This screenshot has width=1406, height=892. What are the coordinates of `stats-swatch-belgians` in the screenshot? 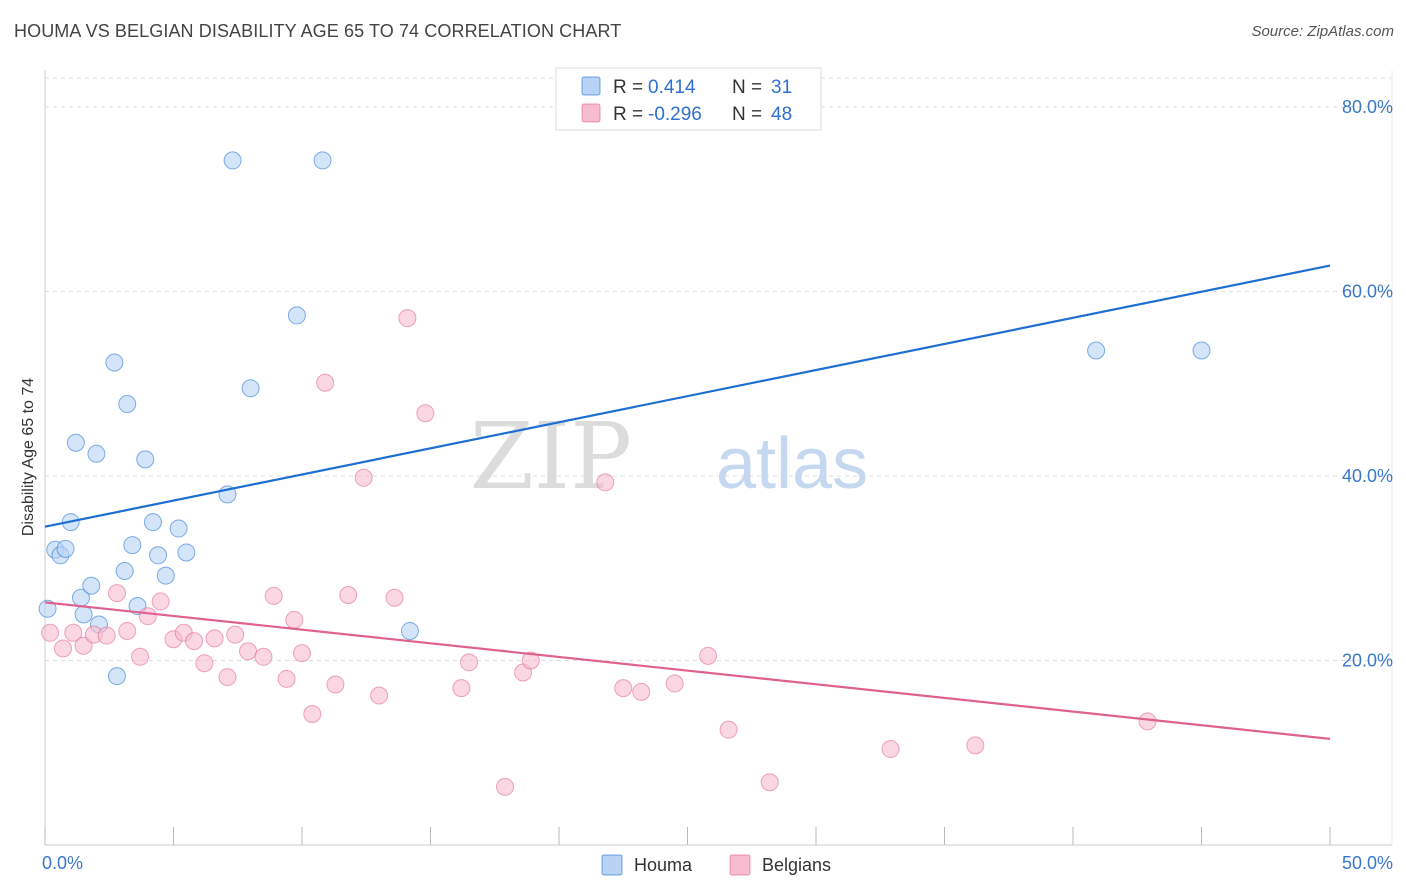 It's located at (591, 113).